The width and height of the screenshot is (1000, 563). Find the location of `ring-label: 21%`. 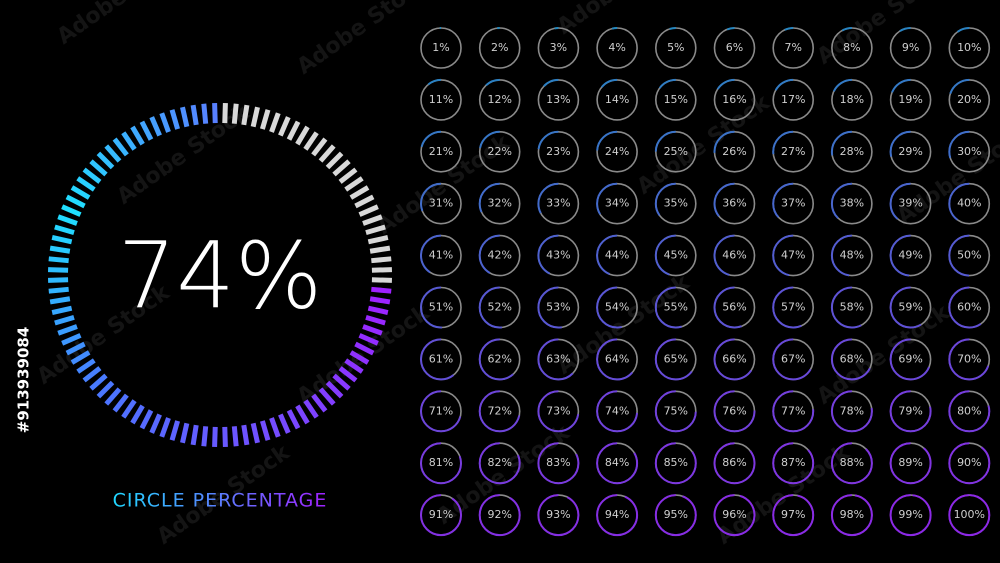

ring-label: 21% is located at coordinates (441, 151).